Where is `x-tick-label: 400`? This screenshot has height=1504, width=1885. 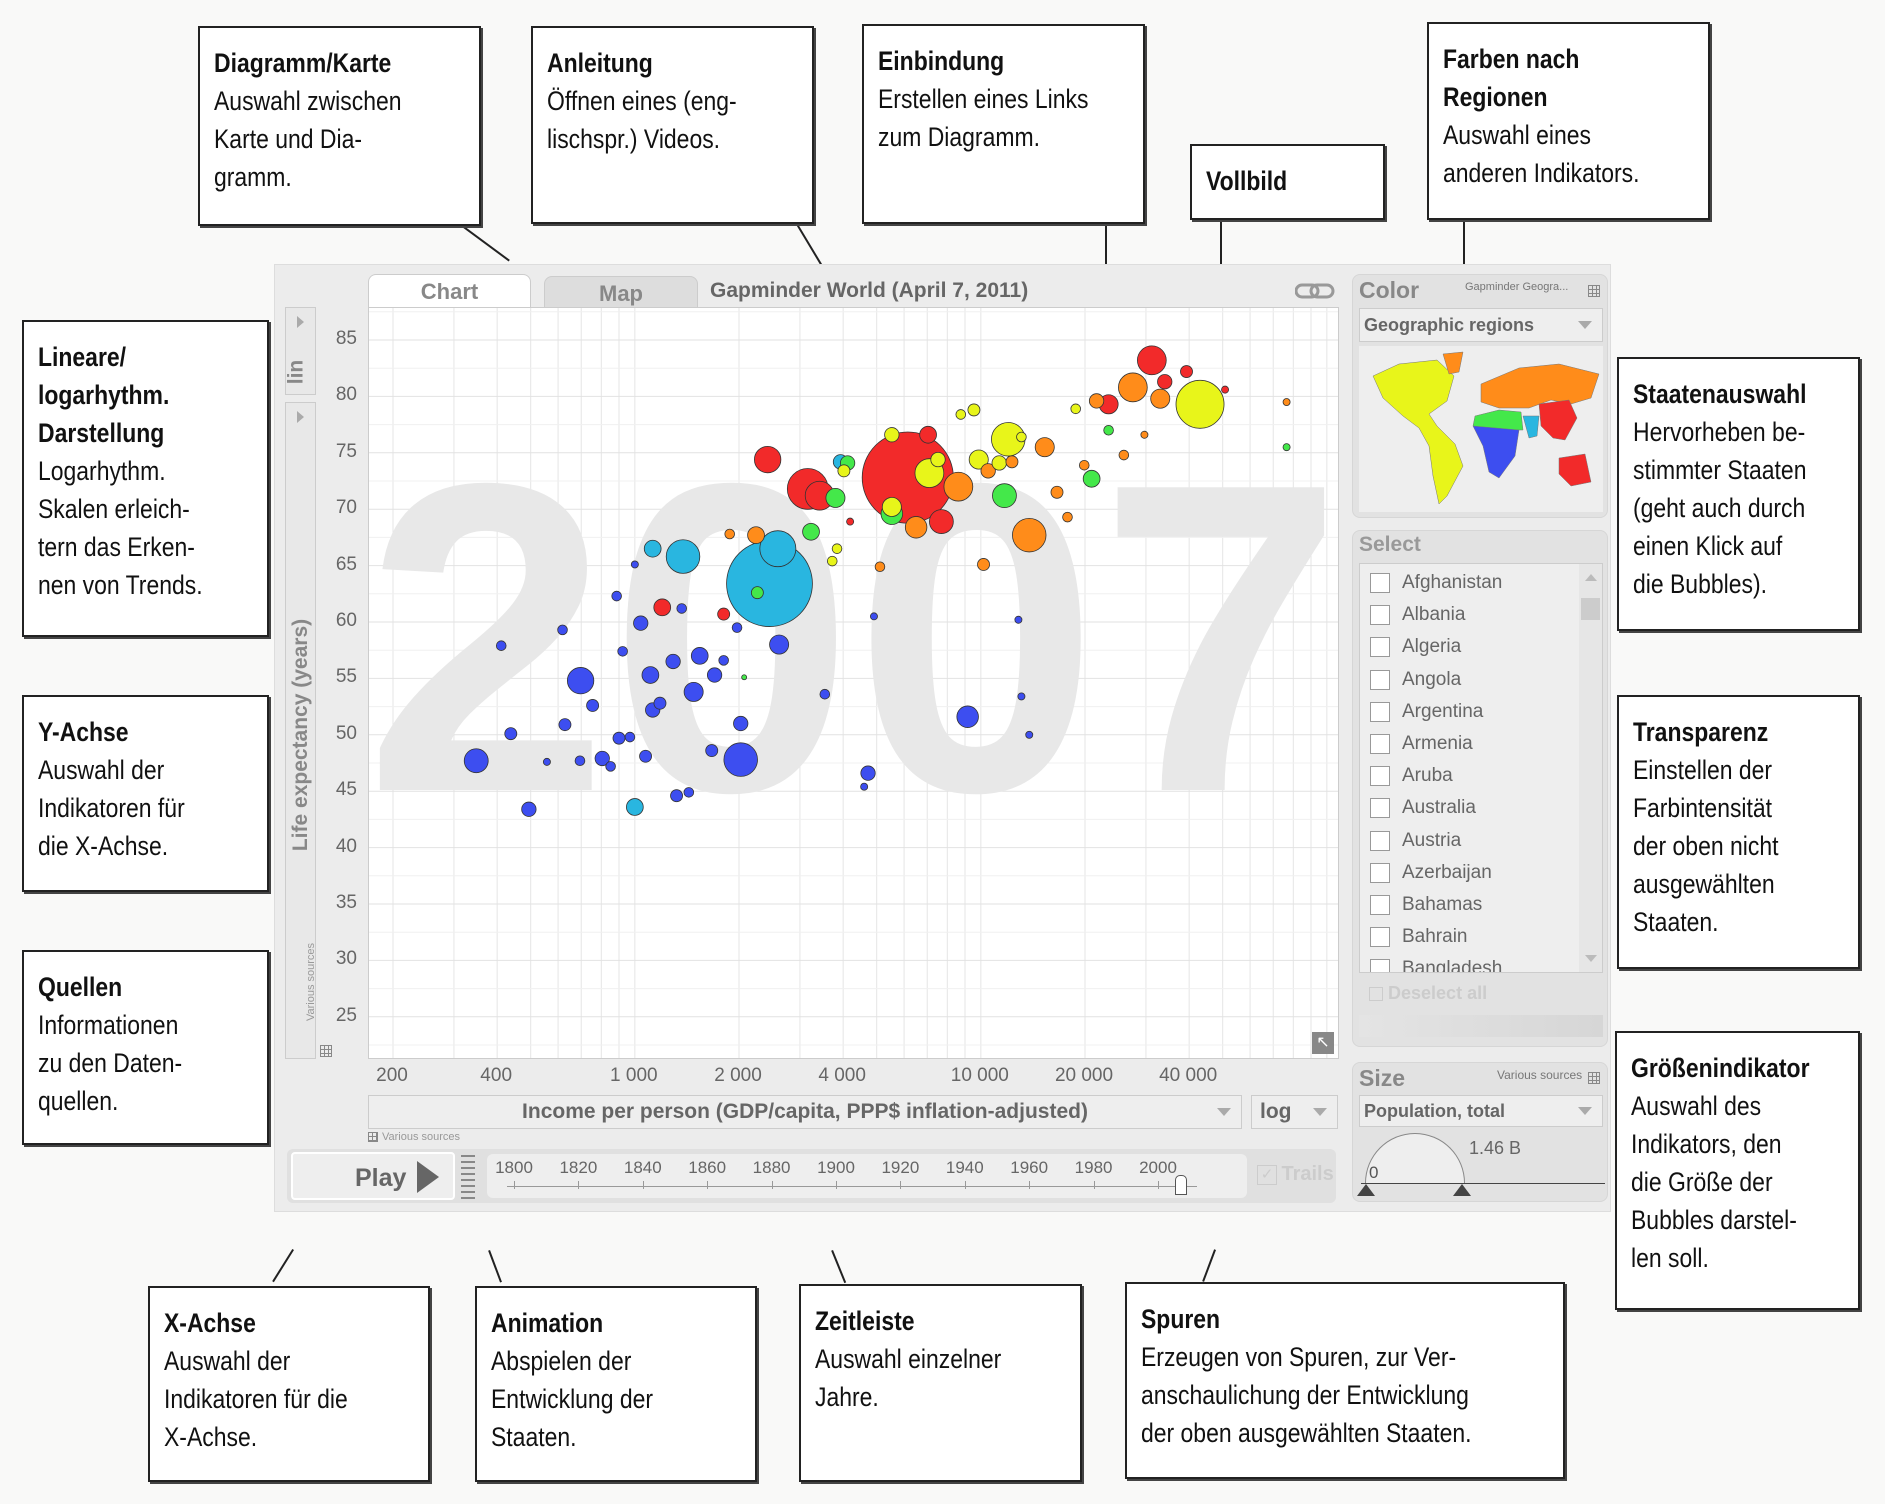
x-tick-label: 400 is located at coordinates (496, 1075).